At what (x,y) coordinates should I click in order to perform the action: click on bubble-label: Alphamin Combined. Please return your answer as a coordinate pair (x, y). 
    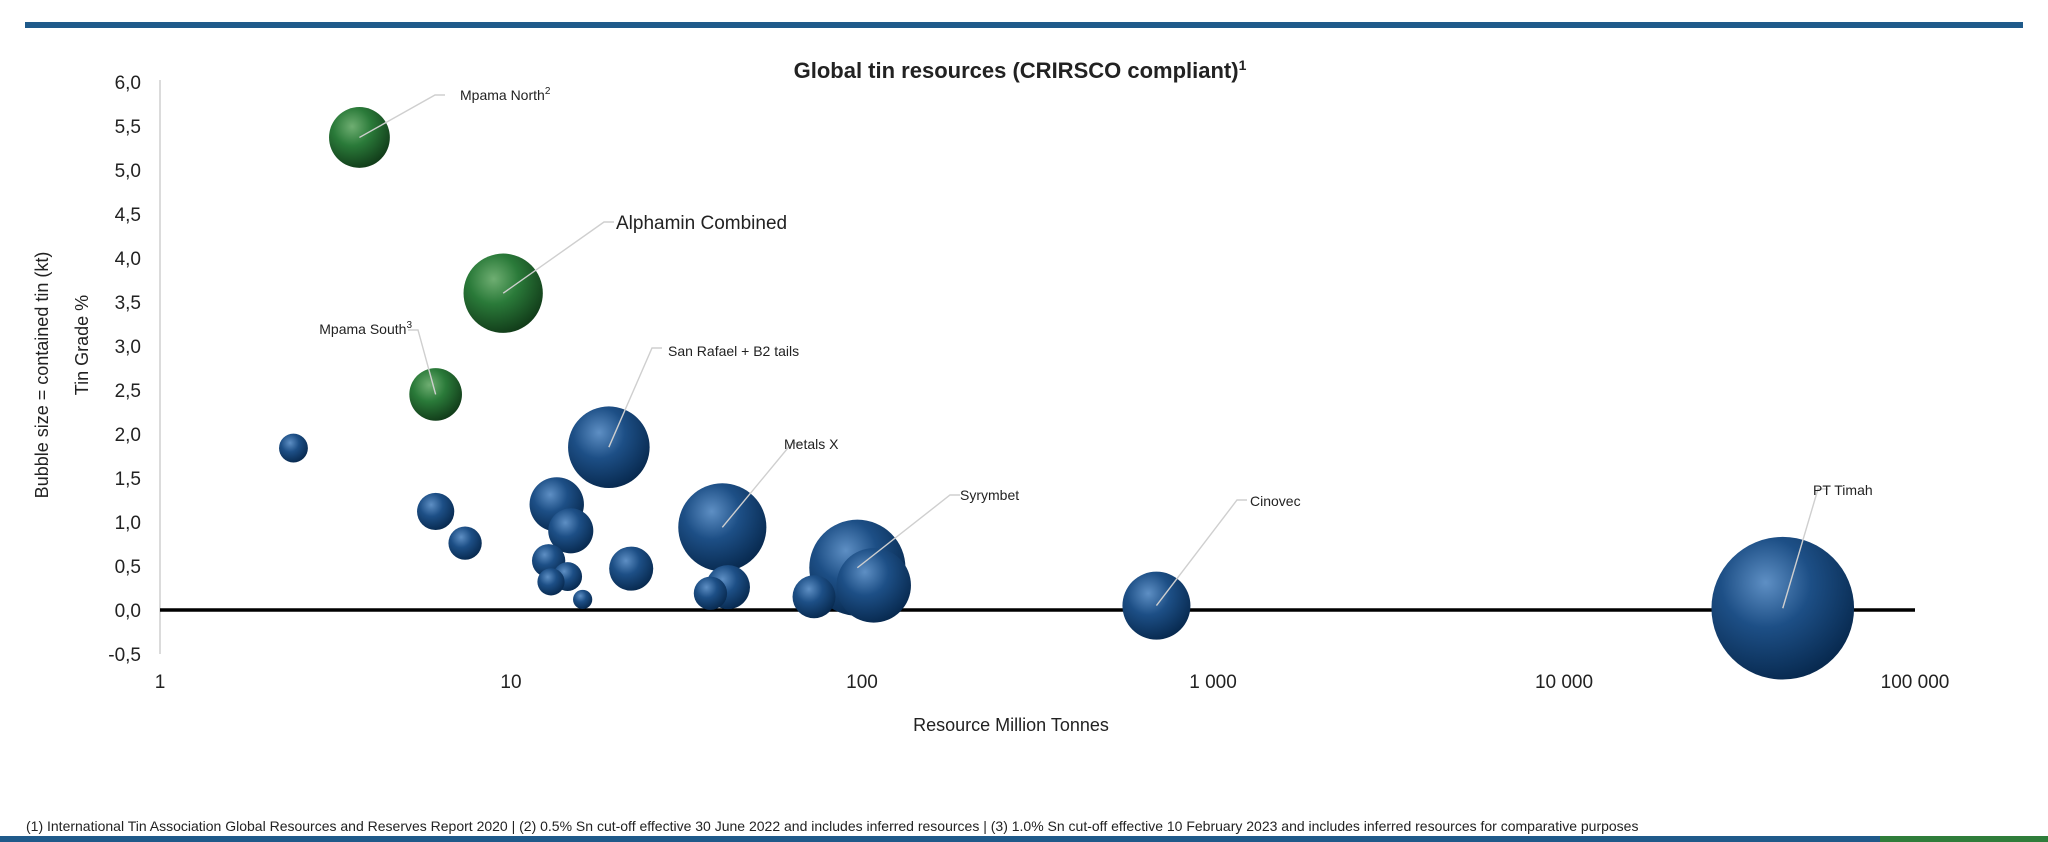
    Looking at the image, I should click on (701, 223).